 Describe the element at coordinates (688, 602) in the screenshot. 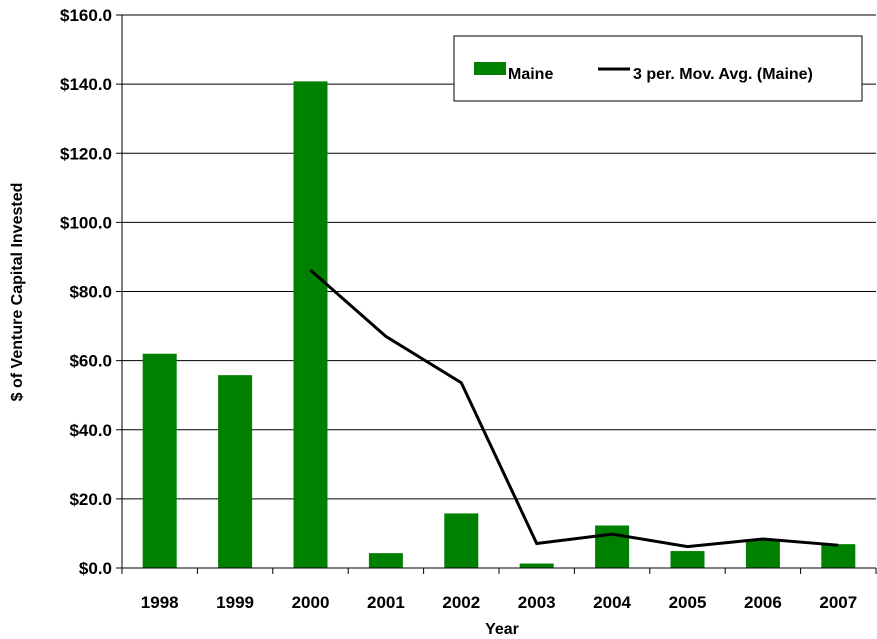

I see `x-tick-label: 2005` at that location.